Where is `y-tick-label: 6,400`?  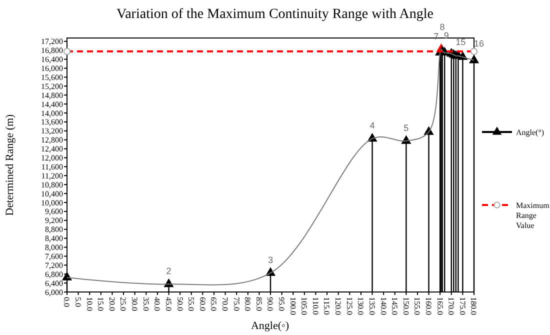 y-tick-label: 6,400 is located at coordinates (54, 283).